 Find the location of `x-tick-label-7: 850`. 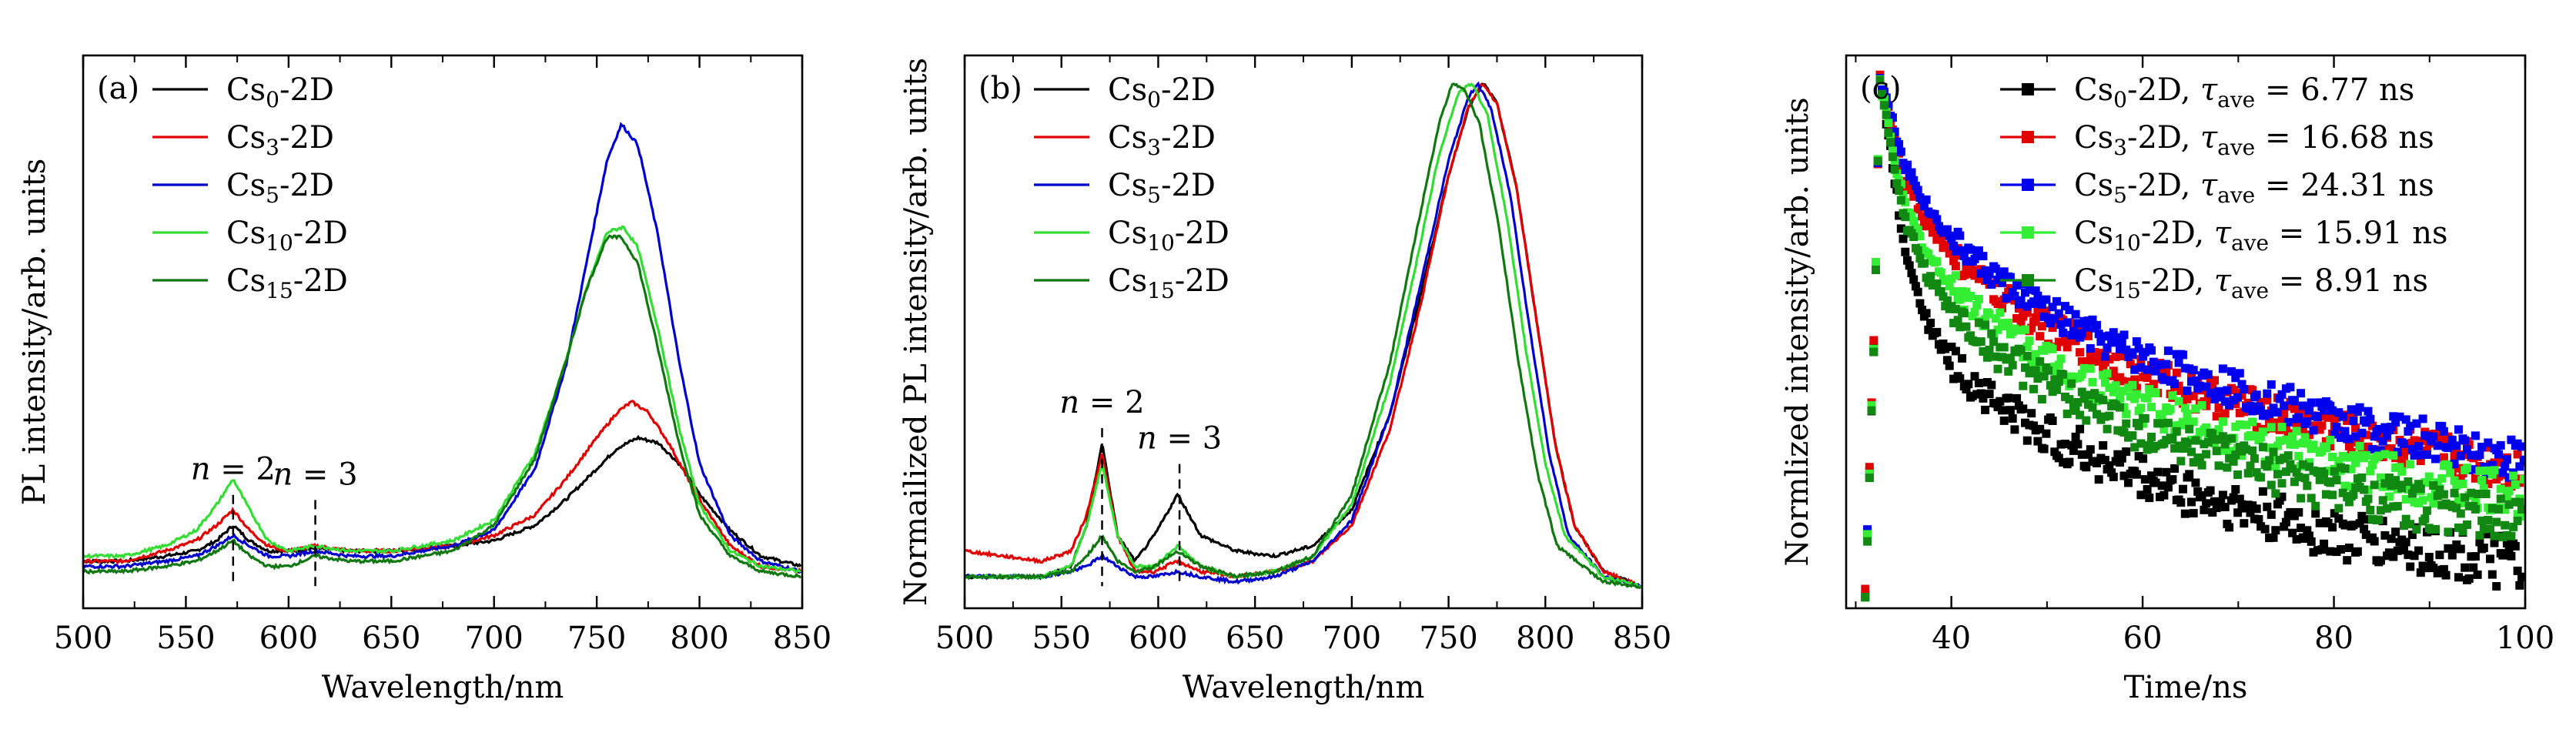

x-tick-label-7: 850 is located at coordinates (1642, 638).